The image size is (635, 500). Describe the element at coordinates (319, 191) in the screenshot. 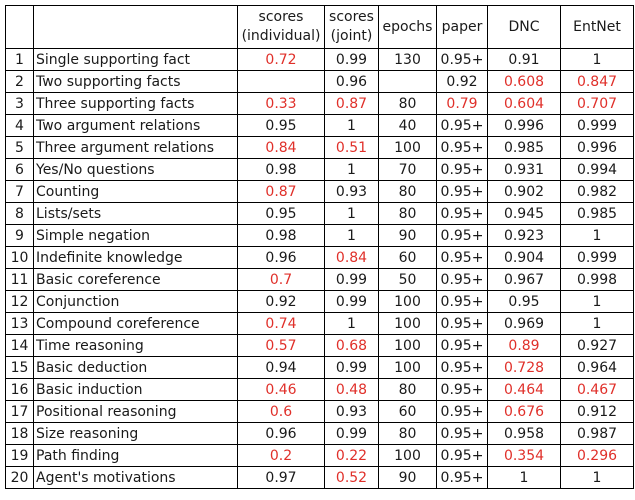

I see `table-row: 7 Counting 0.87 0.93 80 0.95+ 0.902 0.982` at that location.